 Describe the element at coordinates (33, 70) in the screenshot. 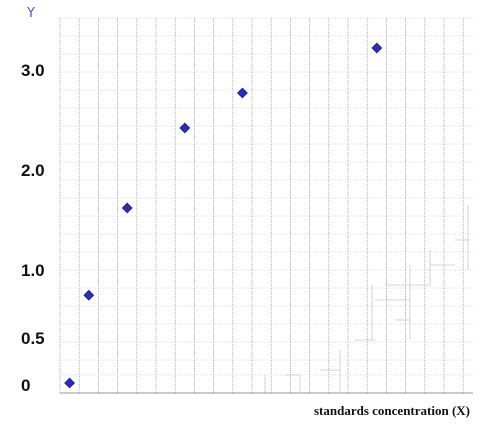

I see `y-tick-label: 3.0` at that location.